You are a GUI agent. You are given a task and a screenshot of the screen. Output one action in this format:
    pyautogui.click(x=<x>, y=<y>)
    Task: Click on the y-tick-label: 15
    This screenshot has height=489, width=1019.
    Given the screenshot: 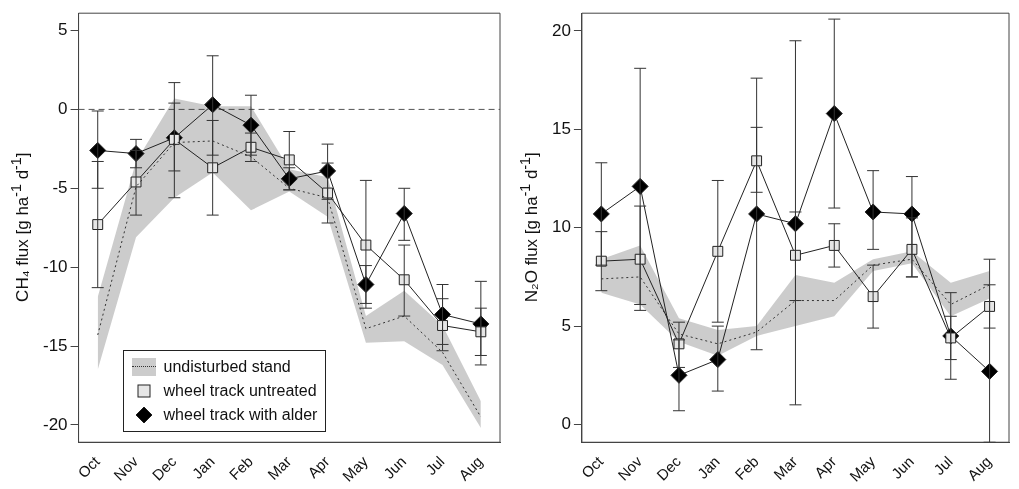 What is the action you would take?
    pyautogui.click(x=561, y=128)
    